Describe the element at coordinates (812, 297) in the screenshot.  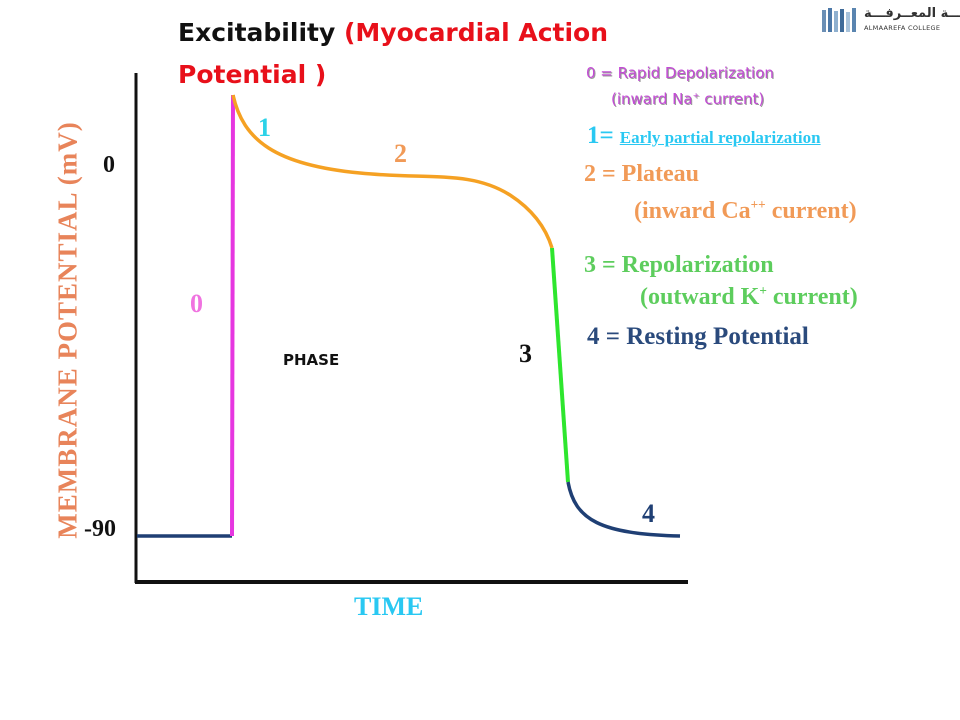
I see `legend-phase3-current: current)` at that location.